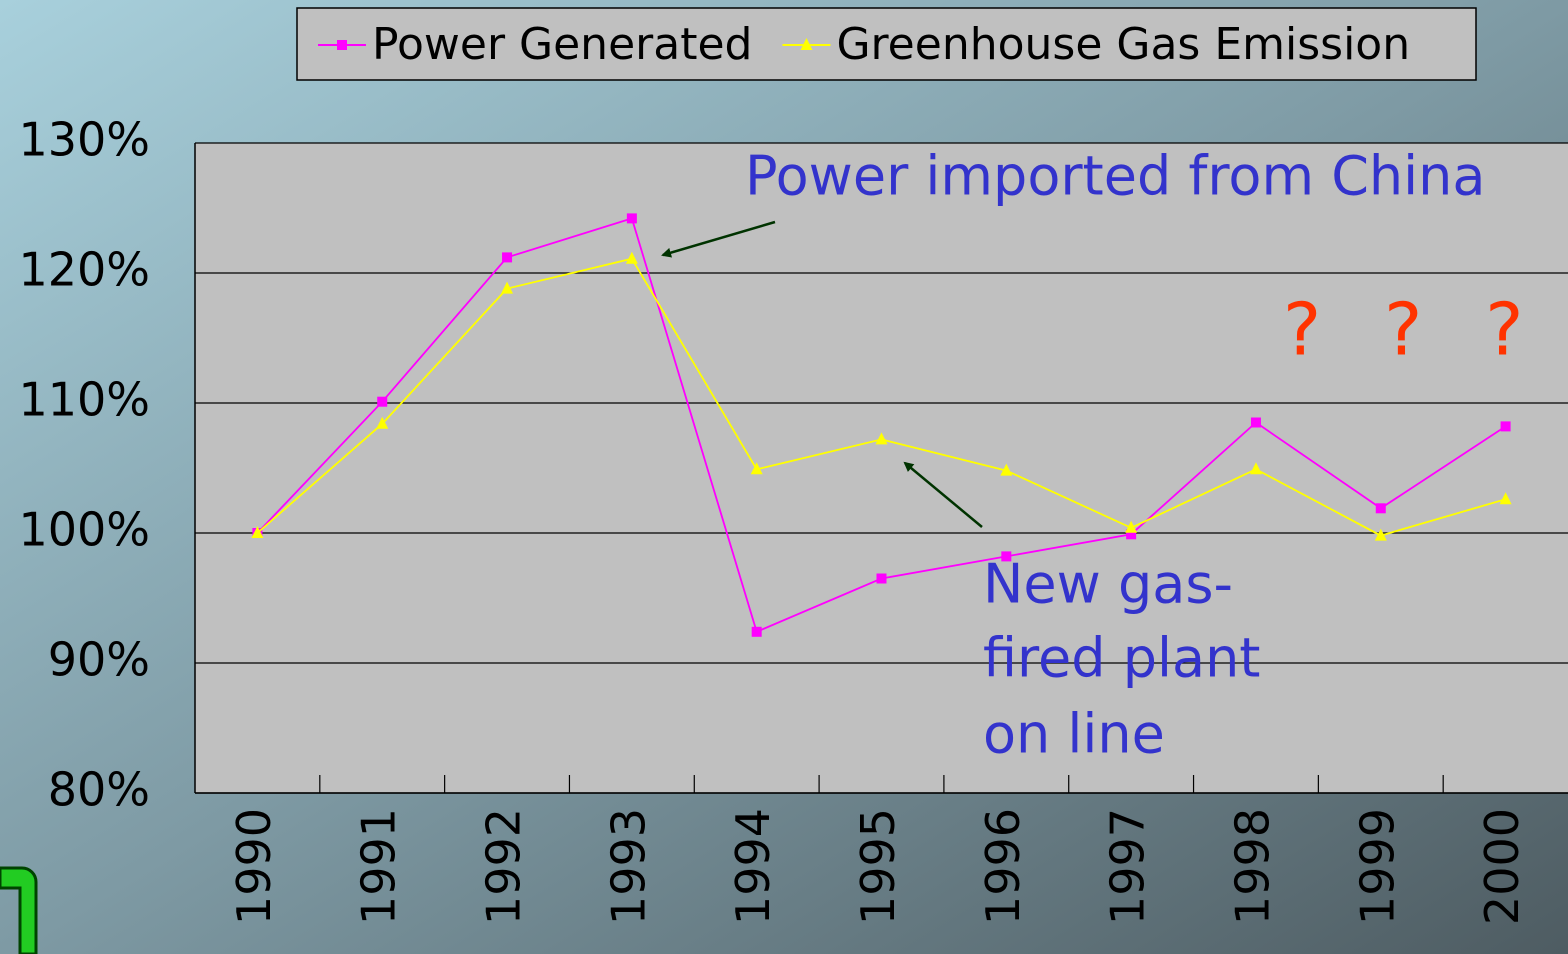  Describe the element at coordinates (753, 866) in the screenshot. I see `x-tick-label: 1994` at that location.